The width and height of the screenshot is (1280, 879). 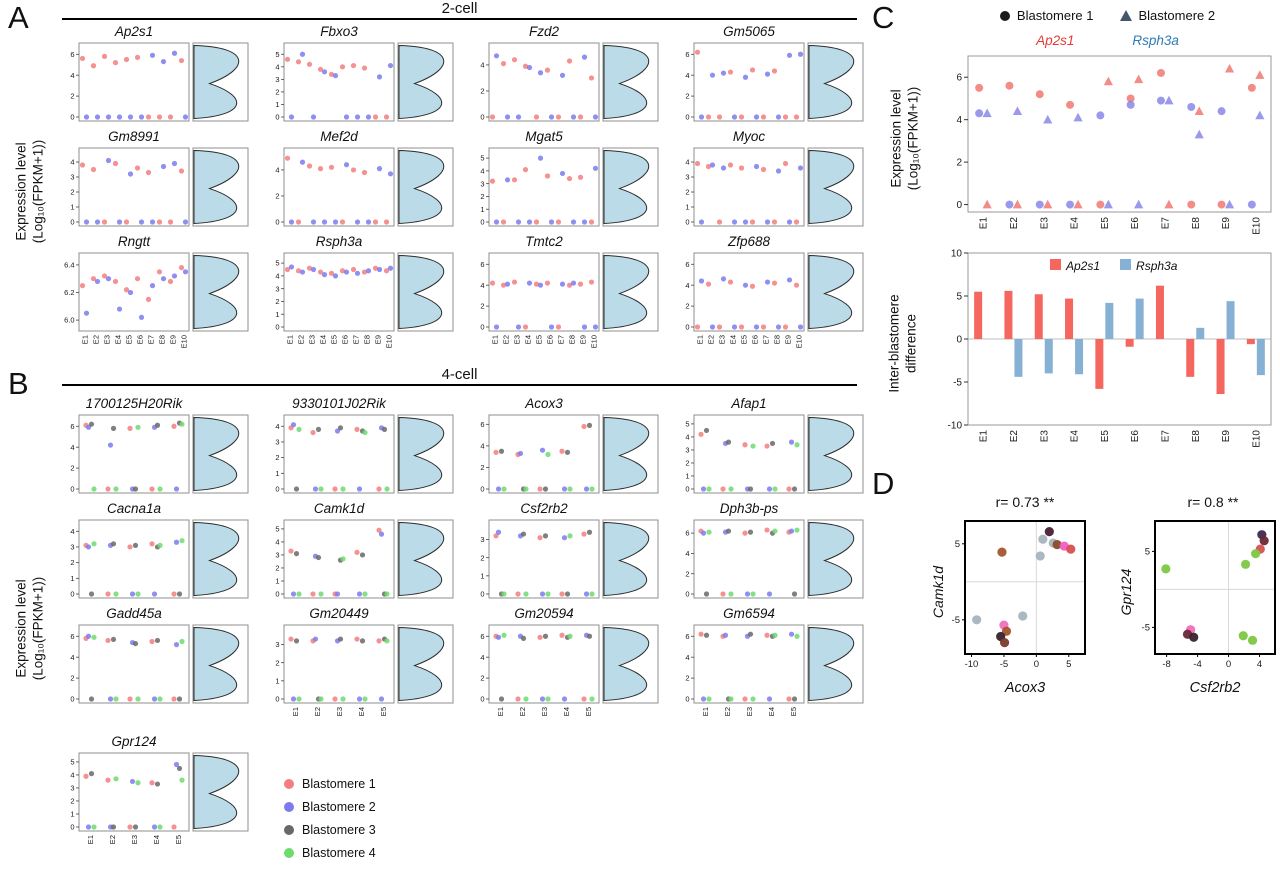 What do you see at coordinates (1125, 15) in the screenshot?
I see `triangle-icon` at bounding box center [1125, 15].